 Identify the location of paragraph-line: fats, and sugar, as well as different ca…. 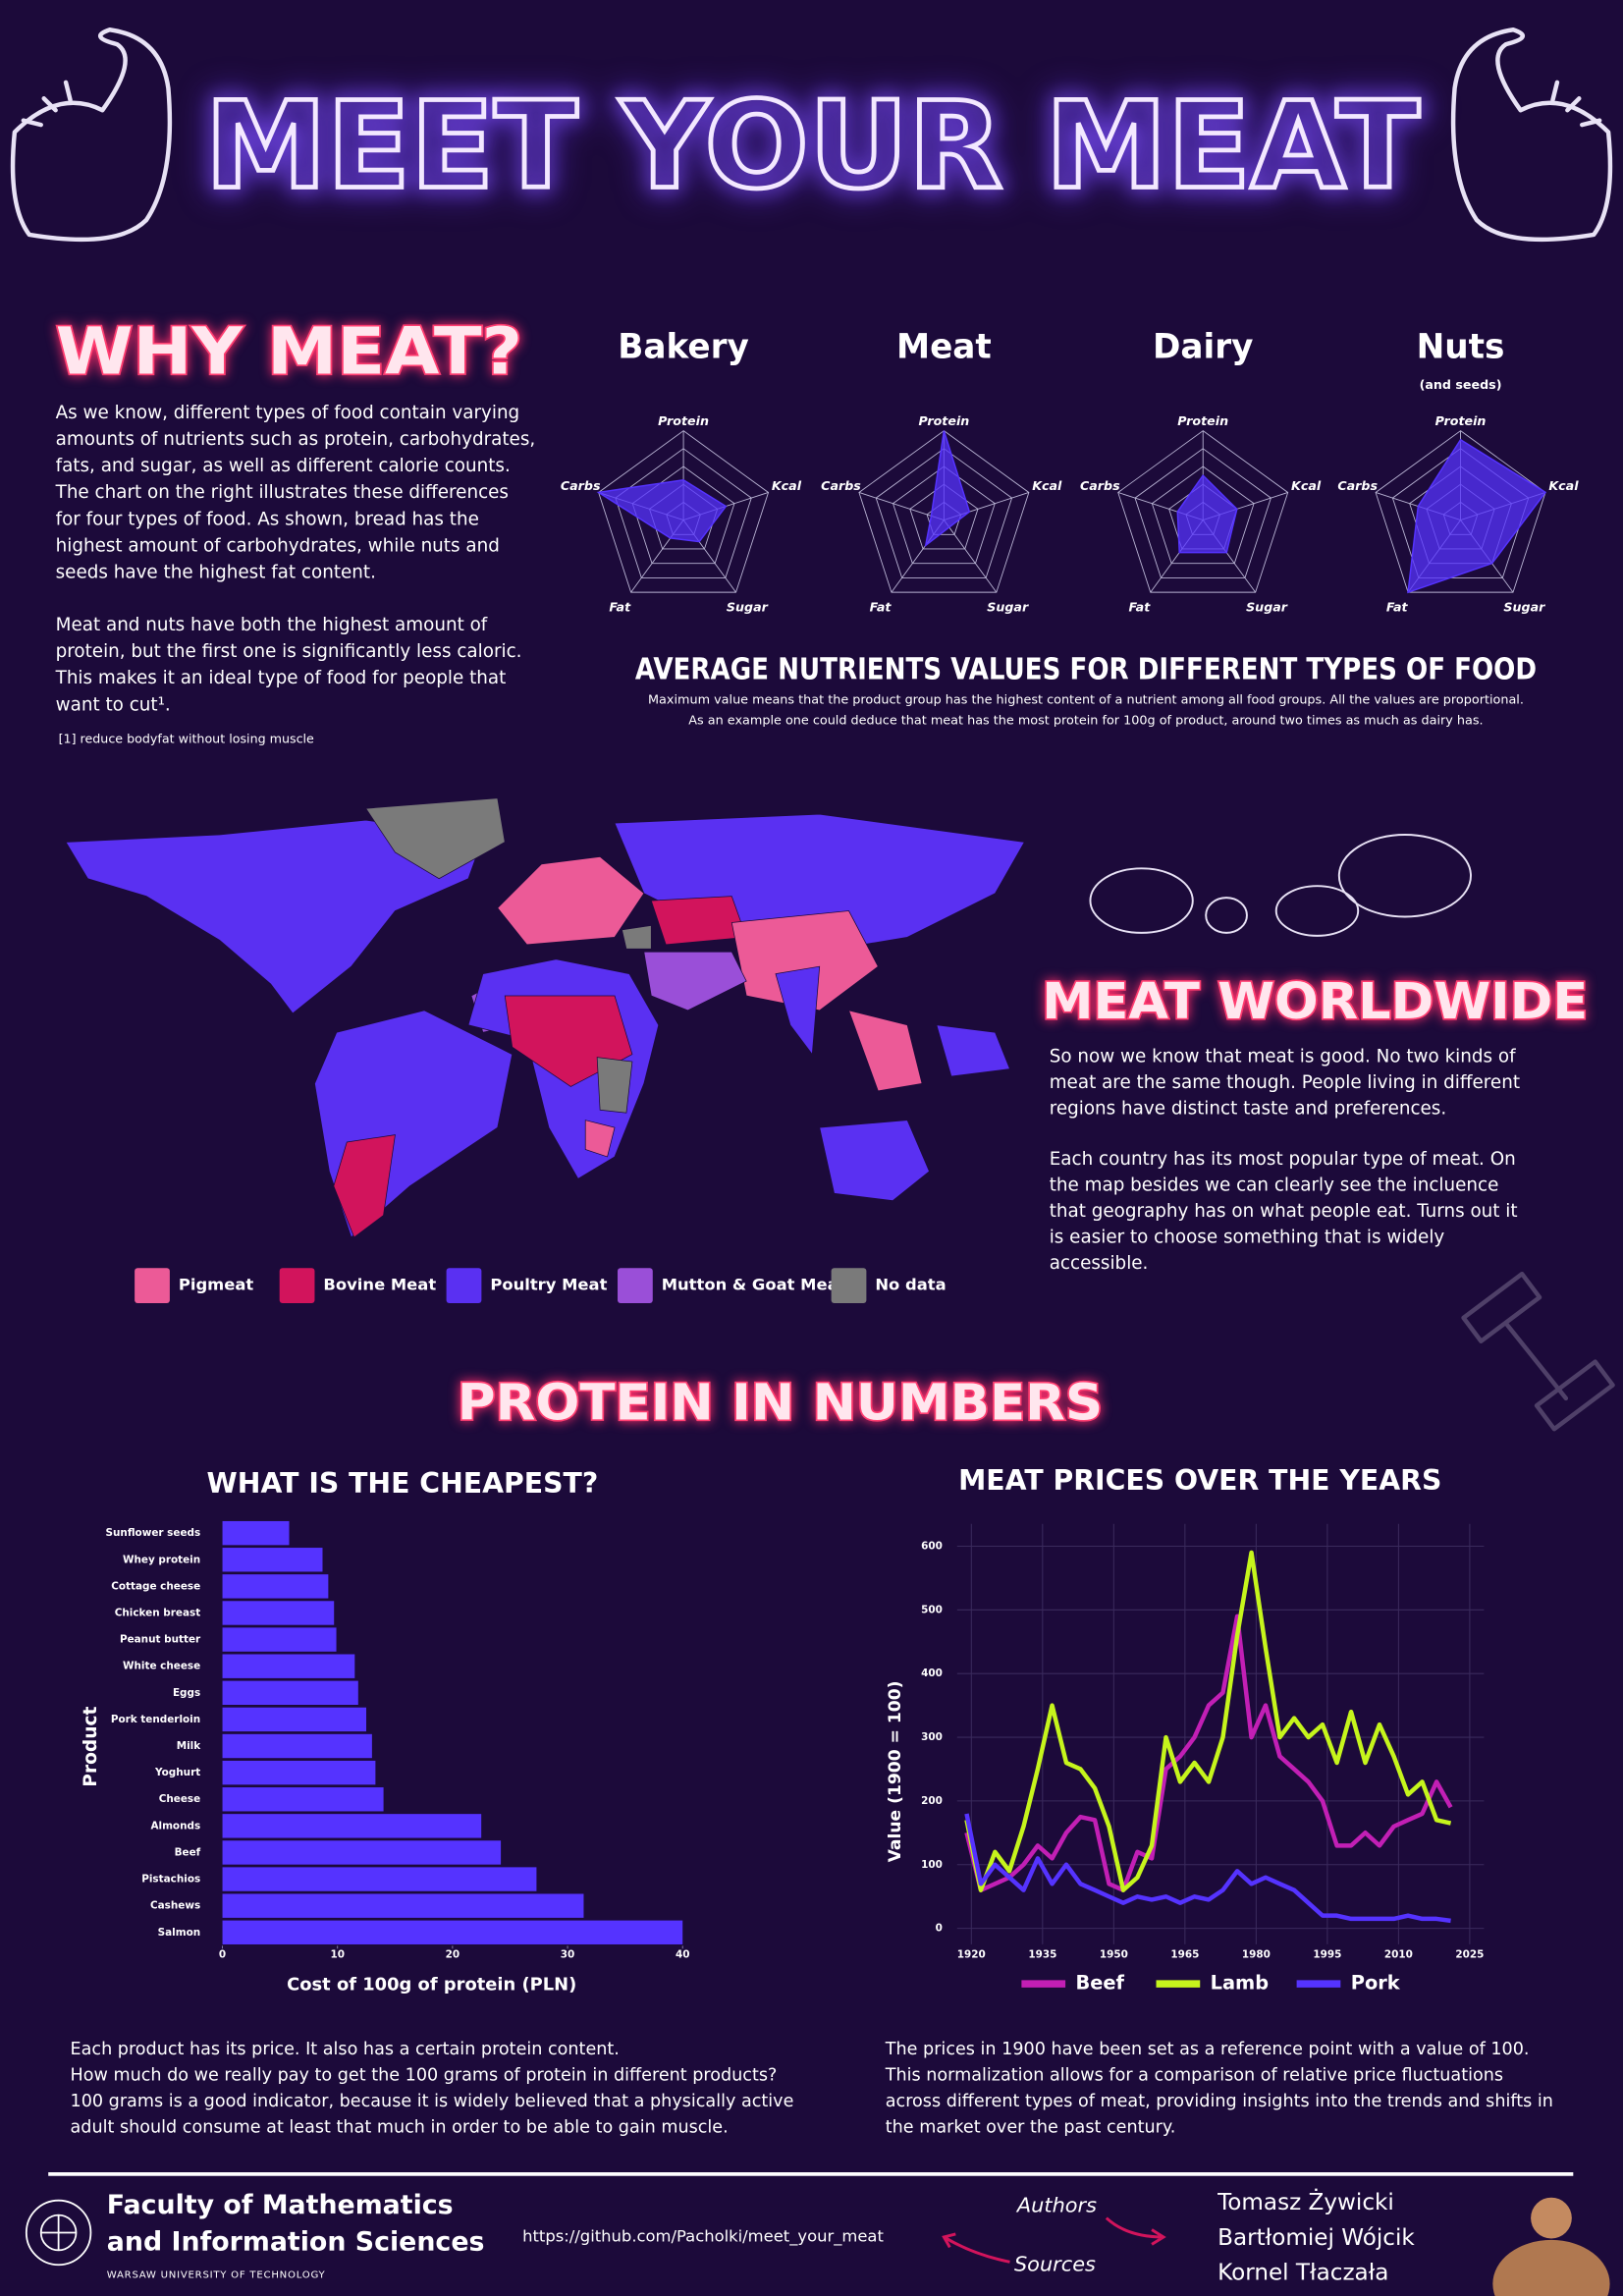
(283, 466).